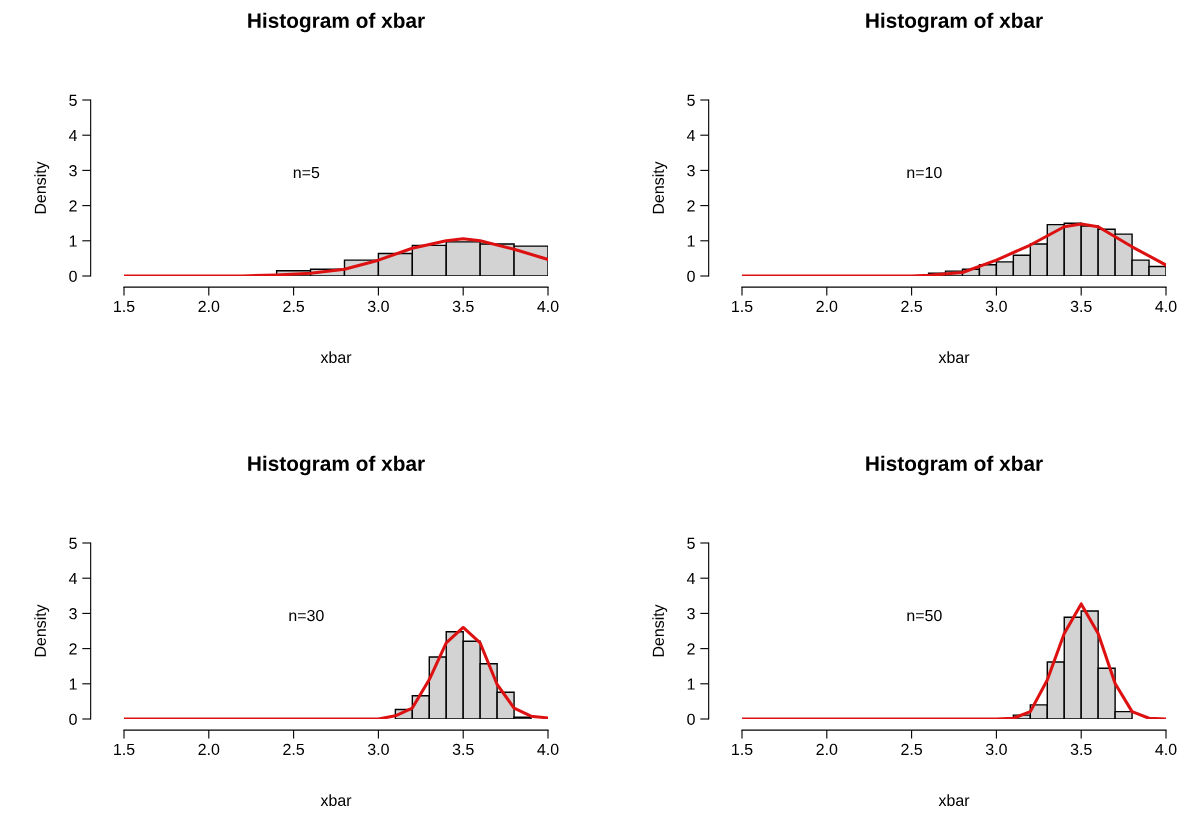  What do you see at coordinates (306, 615) in the screenshot?
I see `annotation: n=30` at bounding box center [306, 615].